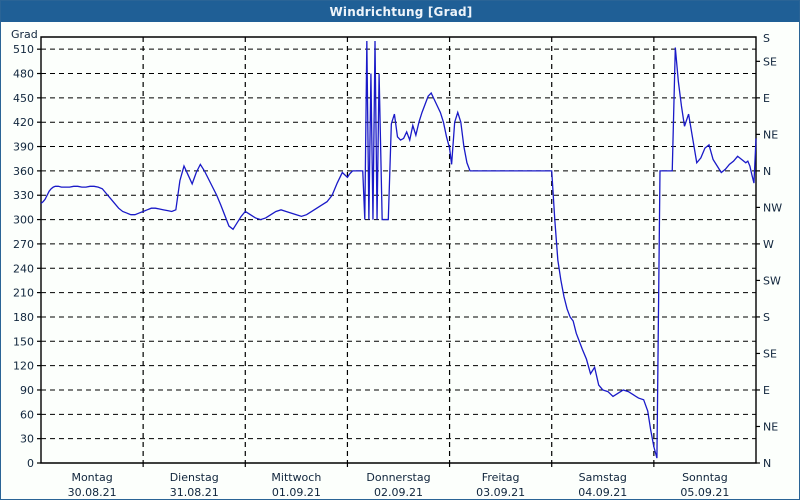 Image resolution: width=800 pixels, height=500 pixels. What do you see at coordinates (23, 122) in the screenshot?
I see `y-tick-label: 420` at bounding box center [23, 122].